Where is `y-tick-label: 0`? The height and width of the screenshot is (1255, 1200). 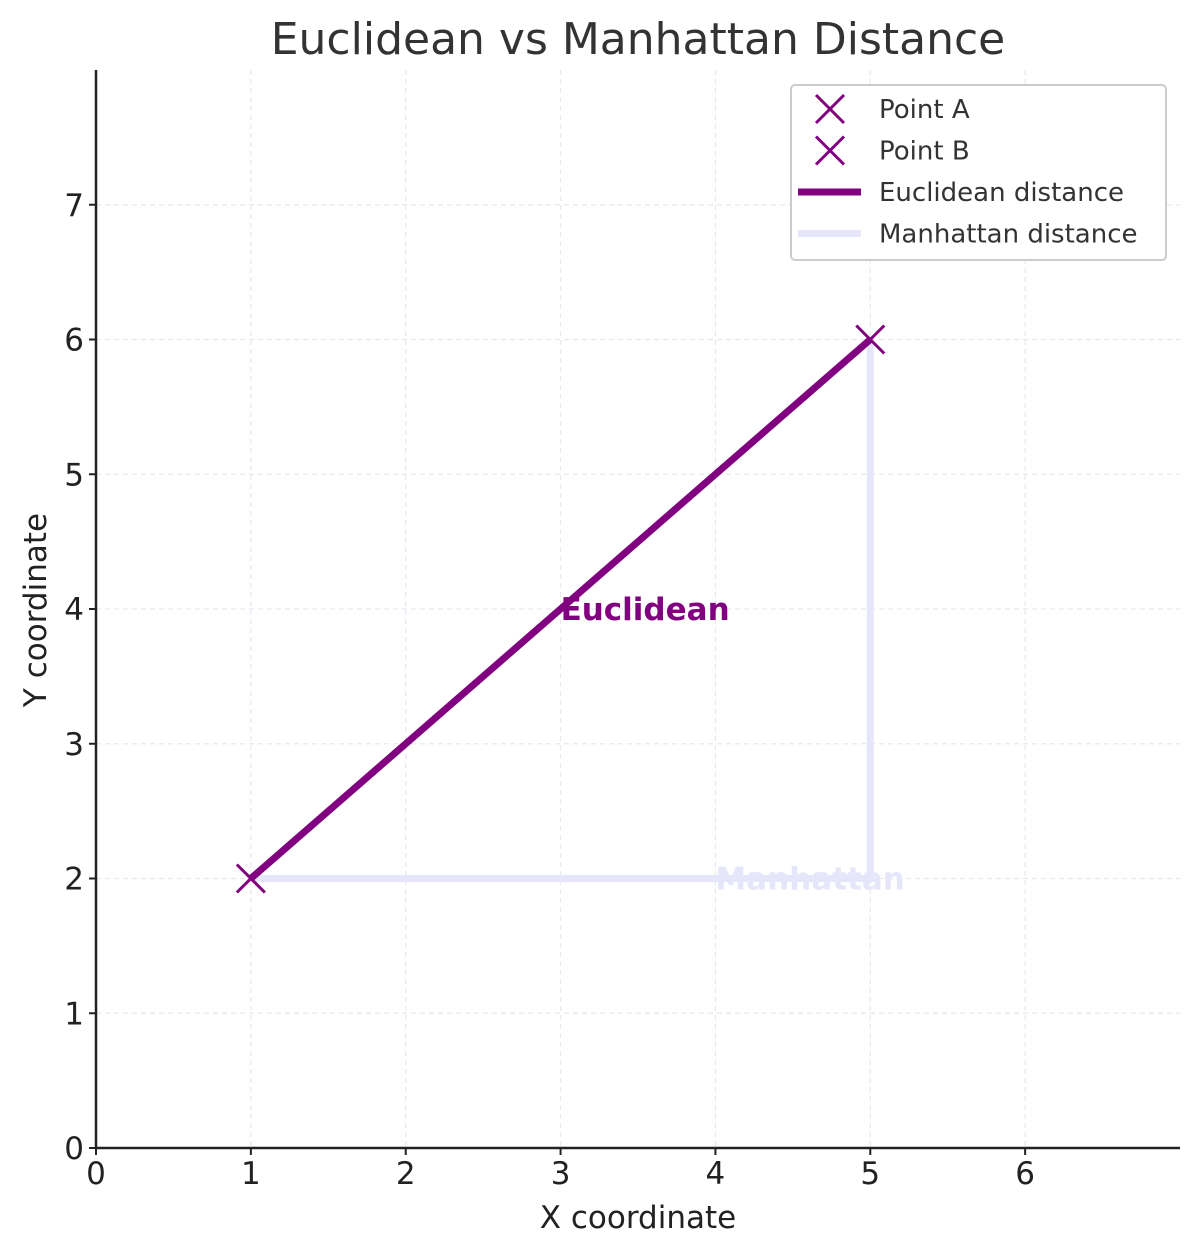 y-tick-label: 0 is located at coordinates (74, 1149).